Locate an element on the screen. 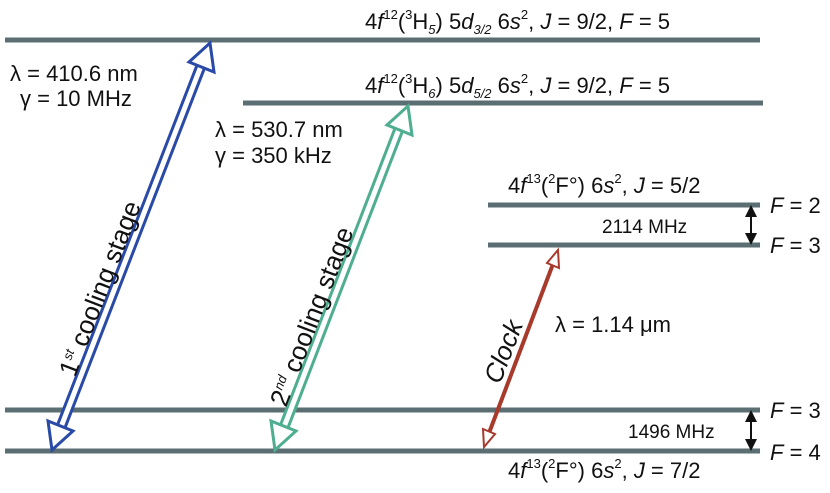 The width and height of the screenshot is (830, 493). wavelength: λ = 1.14 μm is located at coordinates (613, 324).